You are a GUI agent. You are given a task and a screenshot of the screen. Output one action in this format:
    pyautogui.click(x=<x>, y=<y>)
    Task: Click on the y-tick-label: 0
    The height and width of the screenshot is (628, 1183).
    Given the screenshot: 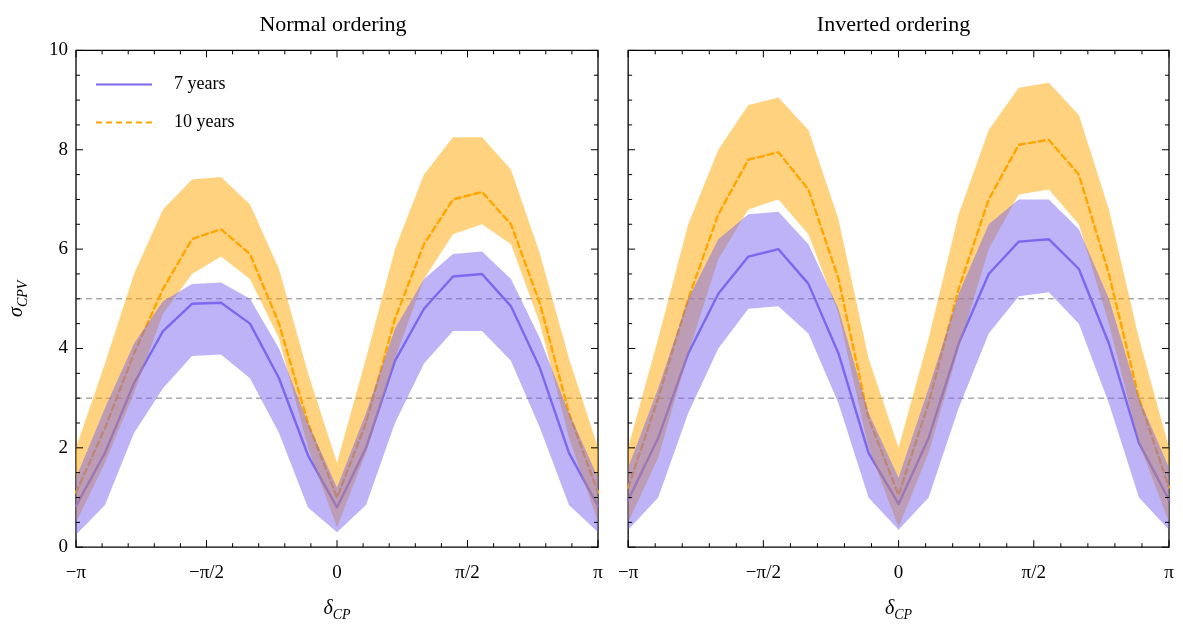 What is the action you would take?
    pyautogui.click(x=63, y=546)
    